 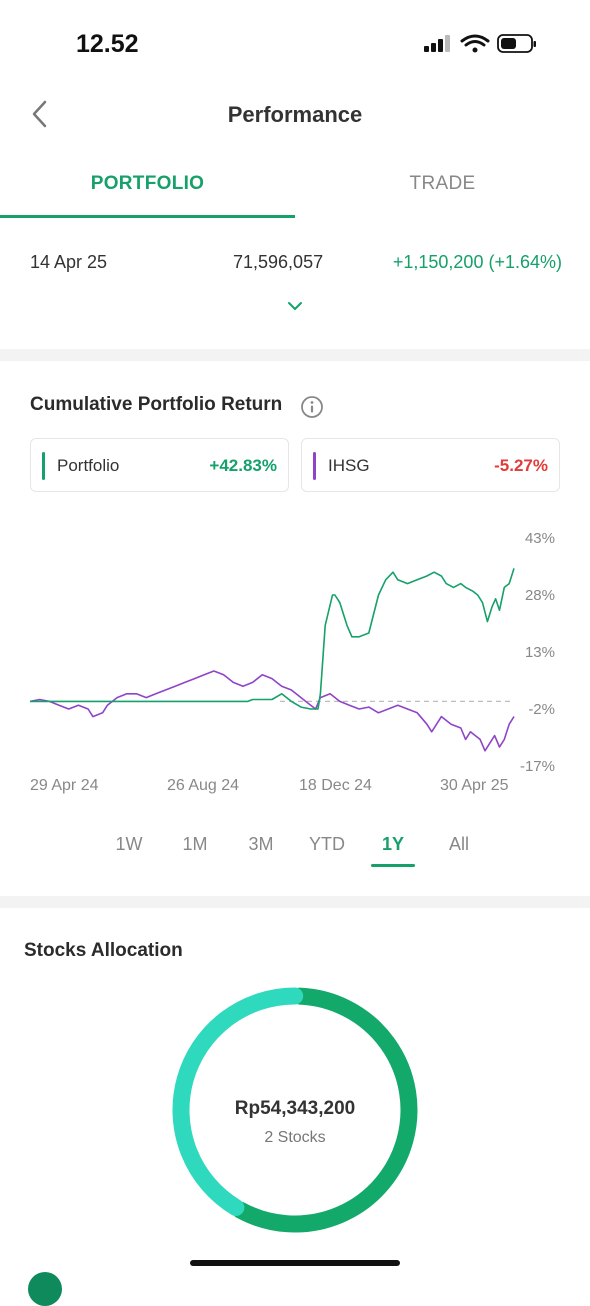 What do you see at coordinates (295, 1263) in the screenshot?
I see `home-indicator` at bounding box center [295, 1263].